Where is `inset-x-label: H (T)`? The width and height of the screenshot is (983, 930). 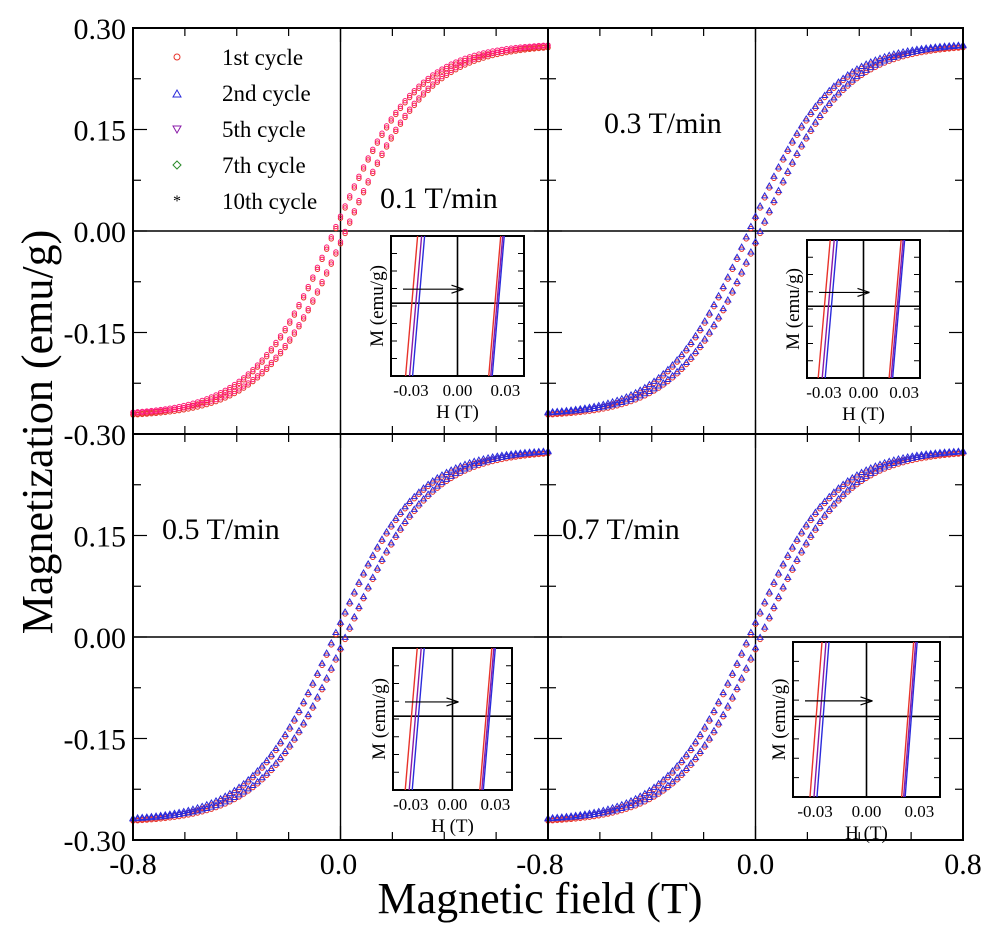
inset-x-label: H (T) is located at coordinates (863, 414).